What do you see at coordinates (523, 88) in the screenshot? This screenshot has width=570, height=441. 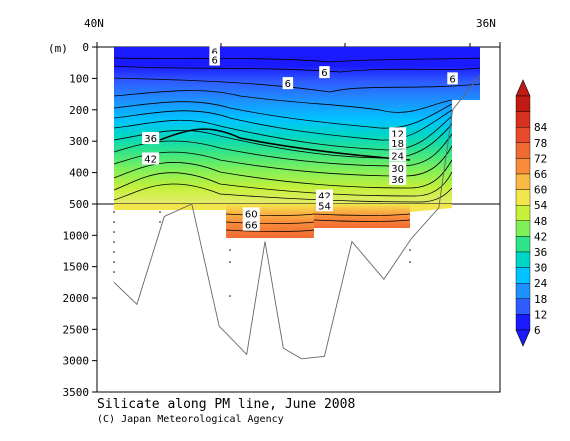 I see `colorbar-upper-arrow` at bounding box center [523, 88].